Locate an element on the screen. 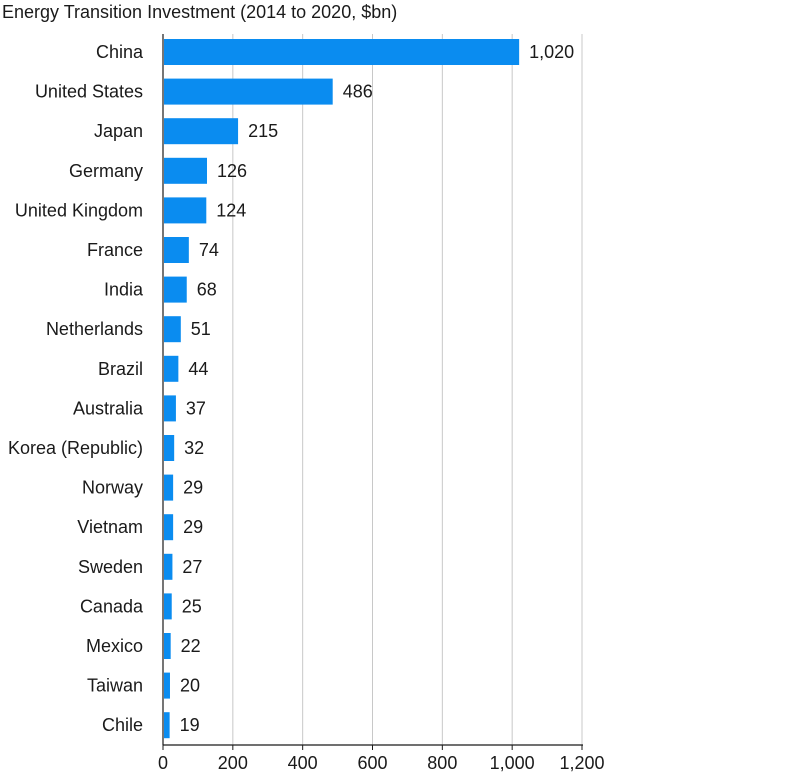  bar-value-label: 486 is located at coordinates (358, 92).